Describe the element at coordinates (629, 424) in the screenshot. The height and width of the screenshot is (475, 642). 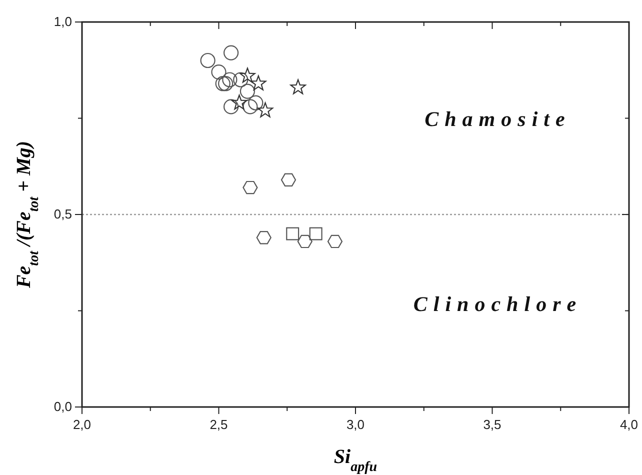
I see `x-tick-label: 4,0` at that location.